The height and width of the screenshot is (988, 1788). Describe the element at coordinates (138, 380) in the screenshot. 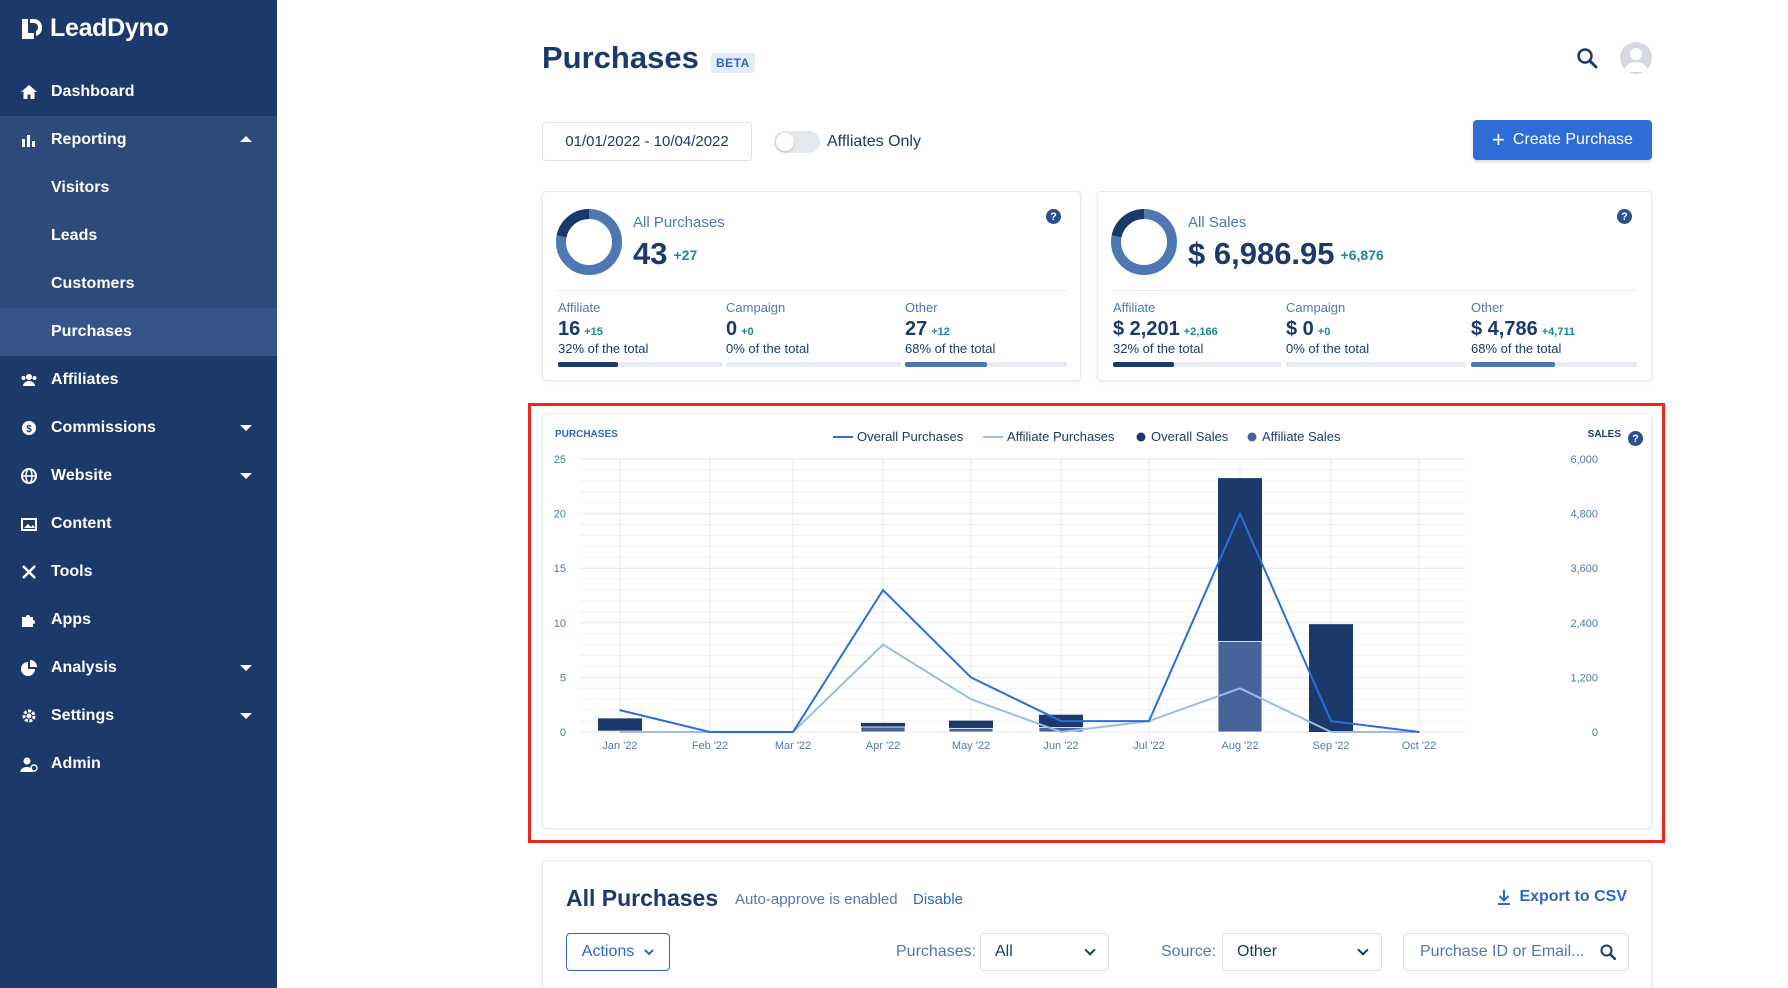

I see `sidebar-item-affiliates: Affiliates` at that location.